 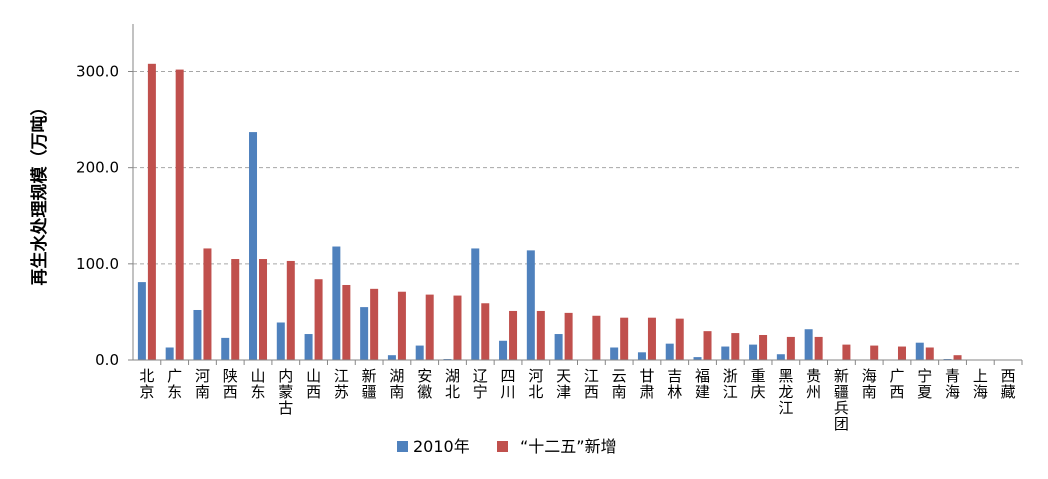 I want to click on category-label: 山东, so click(x=258, y=384).